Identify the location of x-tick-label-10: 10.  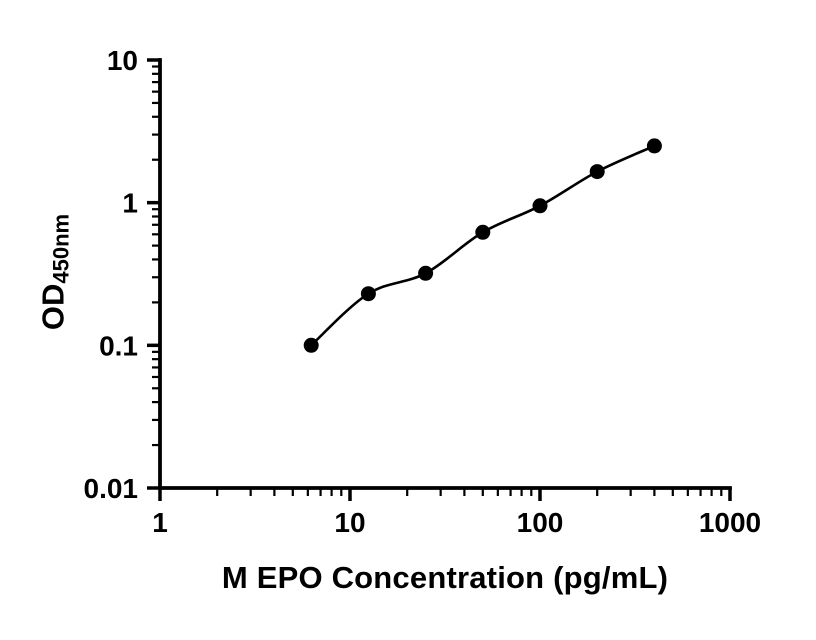
(349, 522).